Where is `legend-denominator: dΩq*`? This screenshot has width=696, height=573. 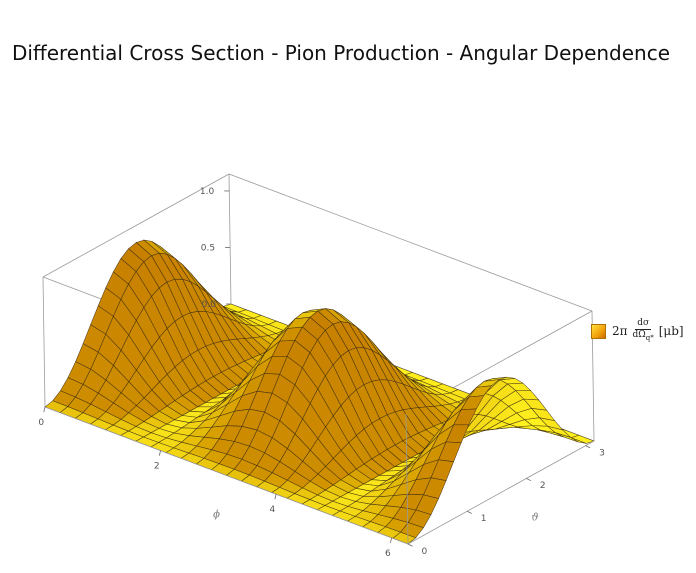
legend-denominator: dΩq* is located at coordinates (643, 337).